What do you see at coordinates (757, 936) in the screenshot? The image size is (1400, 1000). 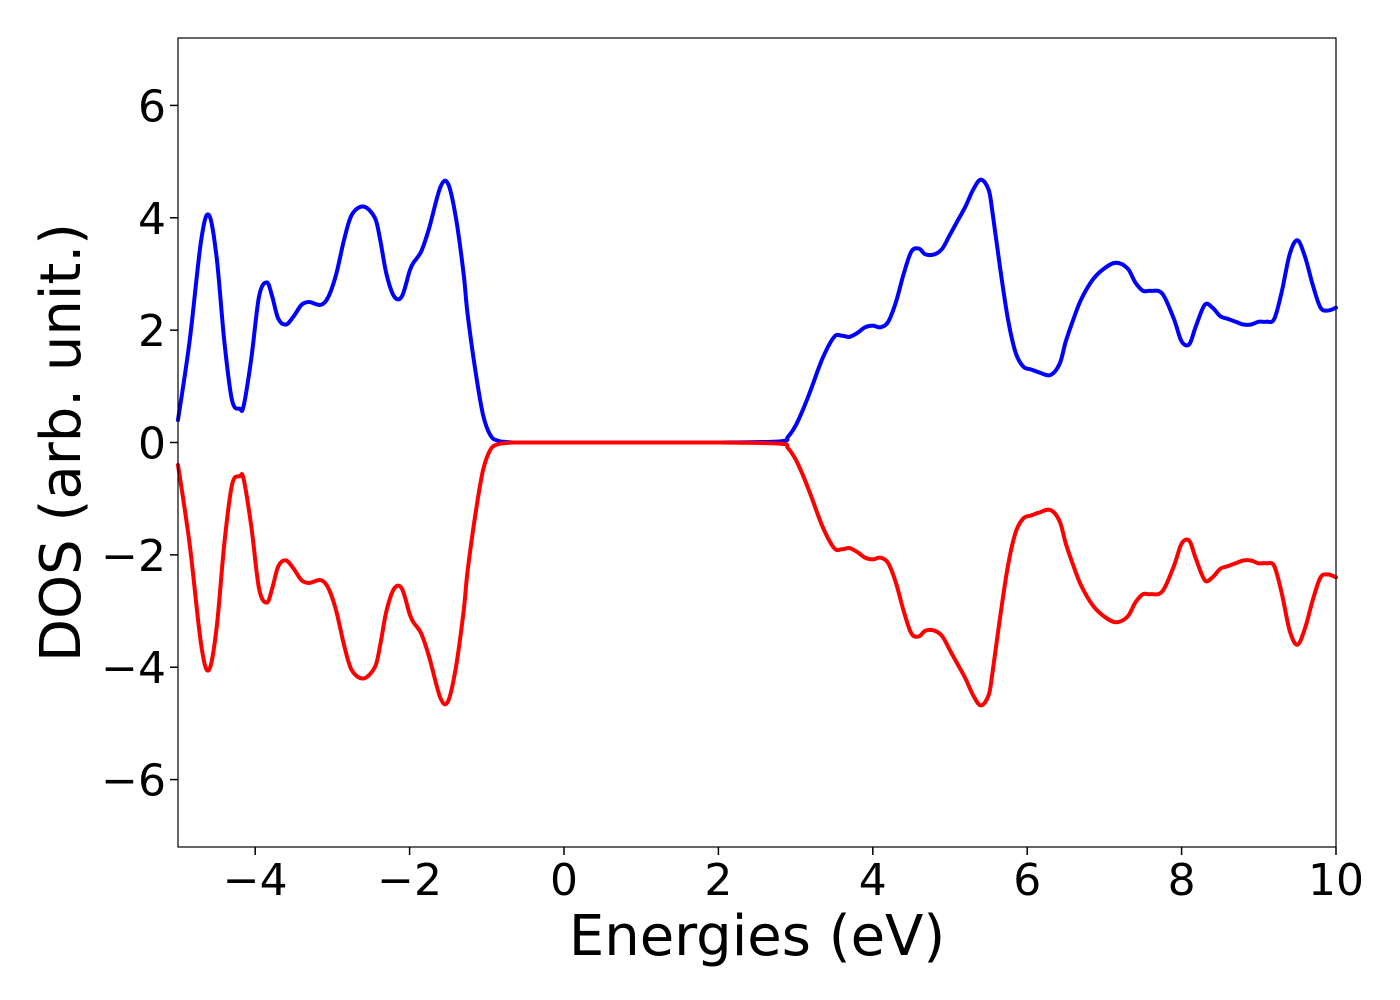 I see `x-axis-title: Energies (eV)` at bounding box center [757, 936].